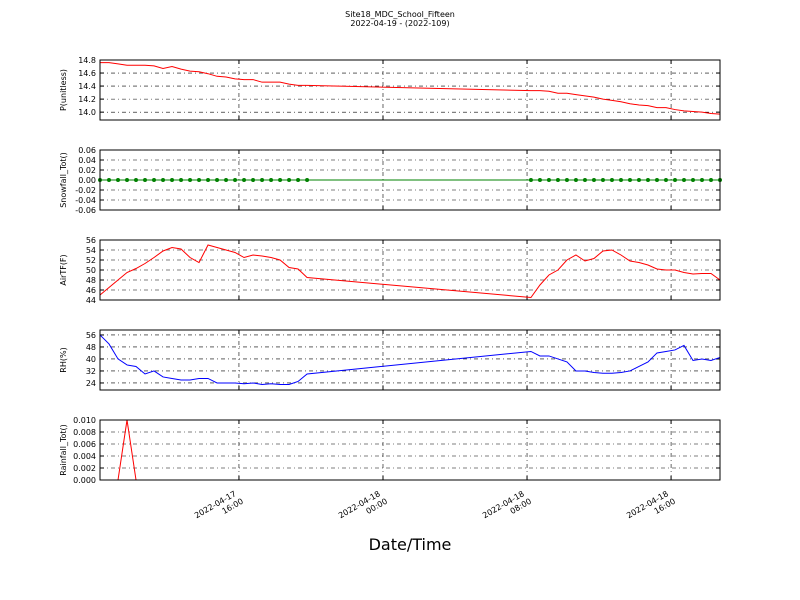 The width and height of the screenshot is (800, 600). Describe the element at coordinates (91, 250) in the screenshot. I see `y-tick-label: 54` at that location.